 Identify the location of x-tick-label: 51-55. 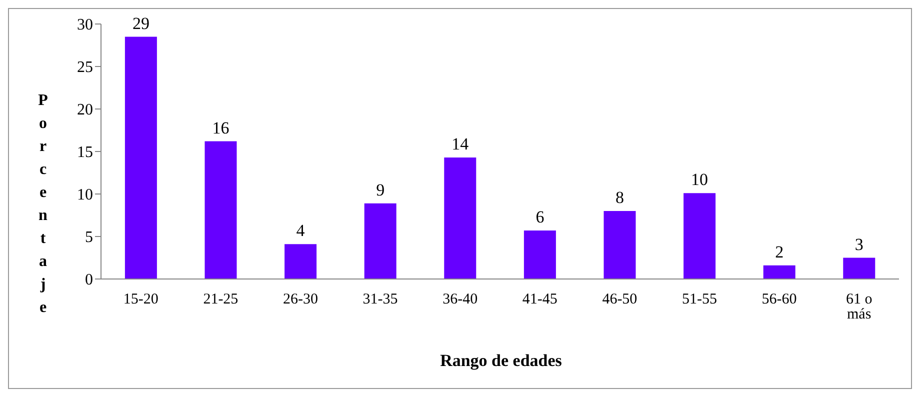
(699, 300).